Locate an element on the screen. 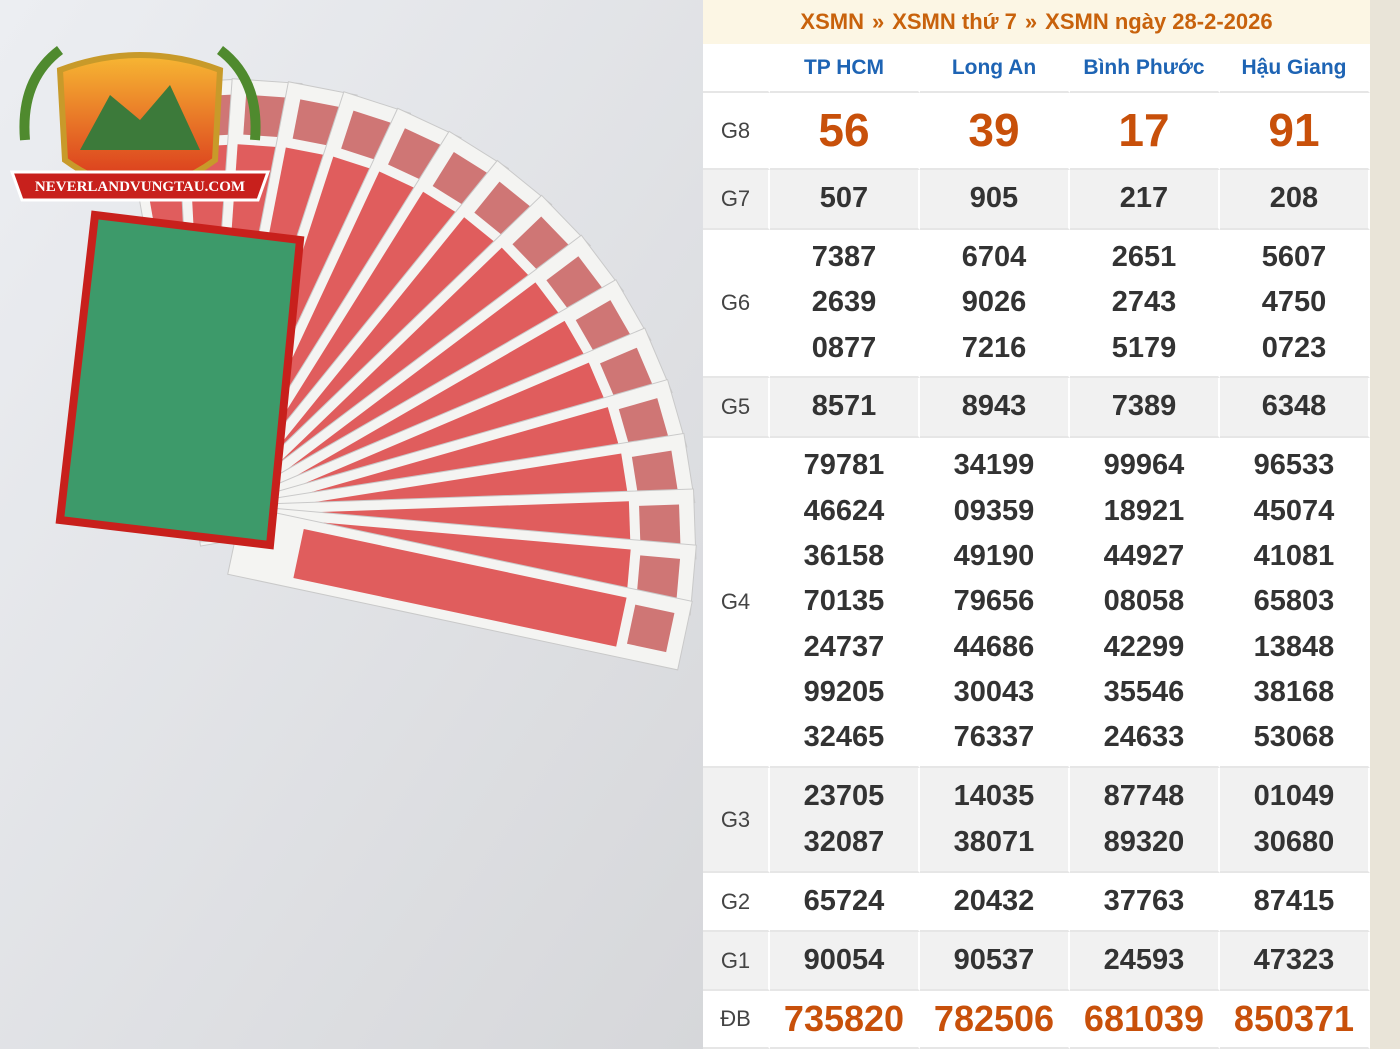  result-number: 36158 is located at coordinates (844, 556).